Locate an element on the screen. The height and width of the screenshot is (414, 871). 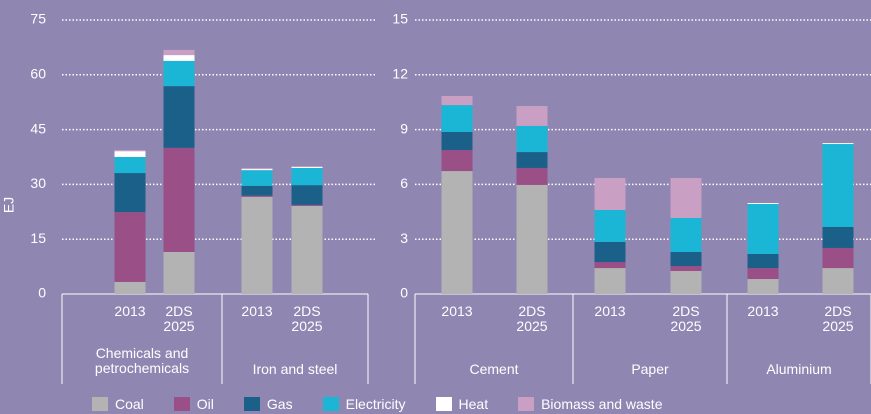
legend-label: Heat is located at coordinates (473, 404).